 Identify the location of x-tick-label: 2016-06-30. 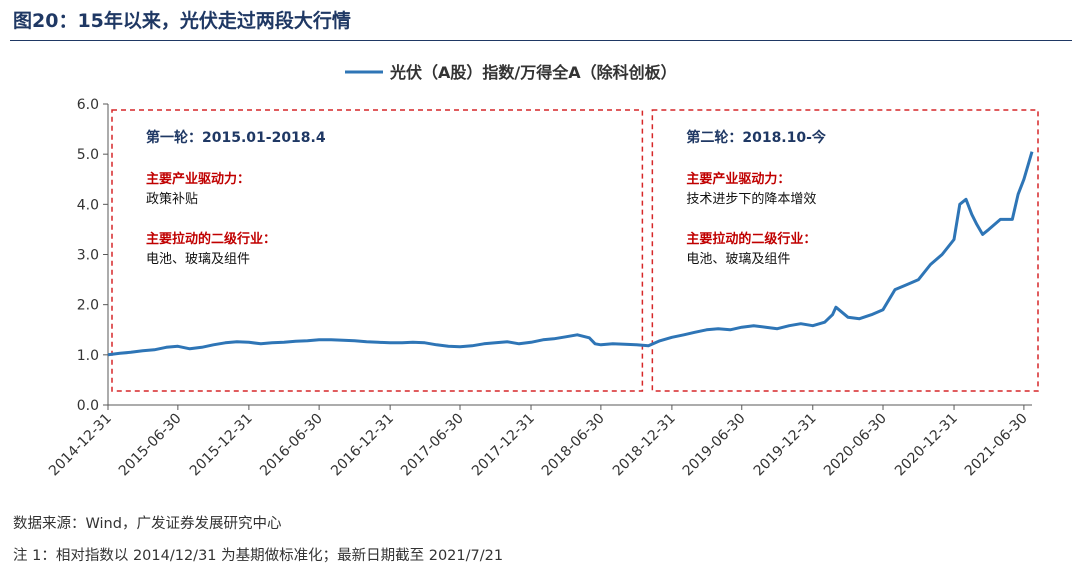
(291, 445).